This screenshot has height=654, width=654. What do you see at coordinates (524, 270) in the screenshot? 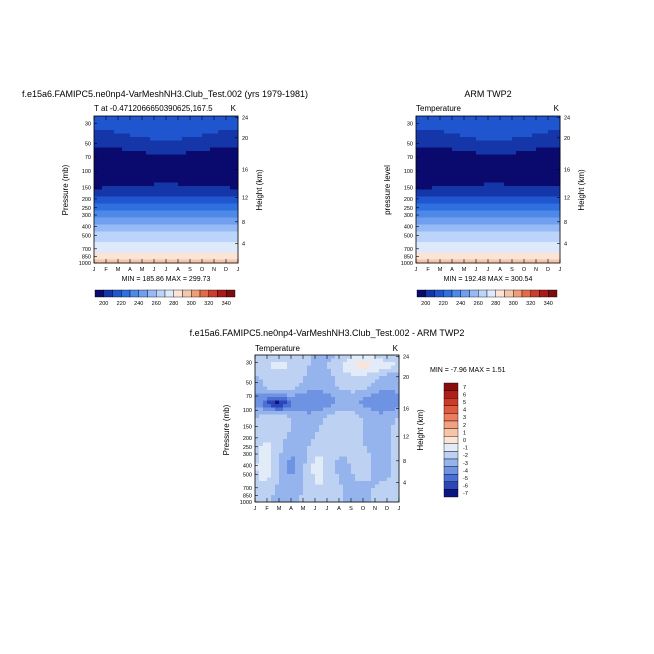
I see `month-tick-label: O` at bounding box center [524, 270].